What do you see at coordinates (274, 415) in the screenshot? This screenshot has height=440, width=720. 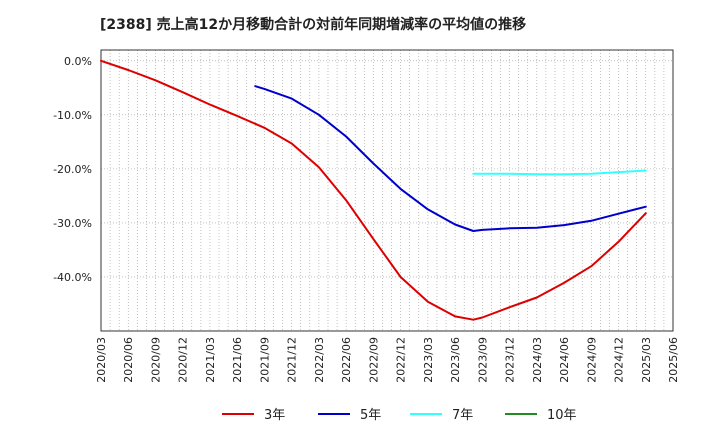 I see `legend-label: 3年` at bounding box center [274, 415].